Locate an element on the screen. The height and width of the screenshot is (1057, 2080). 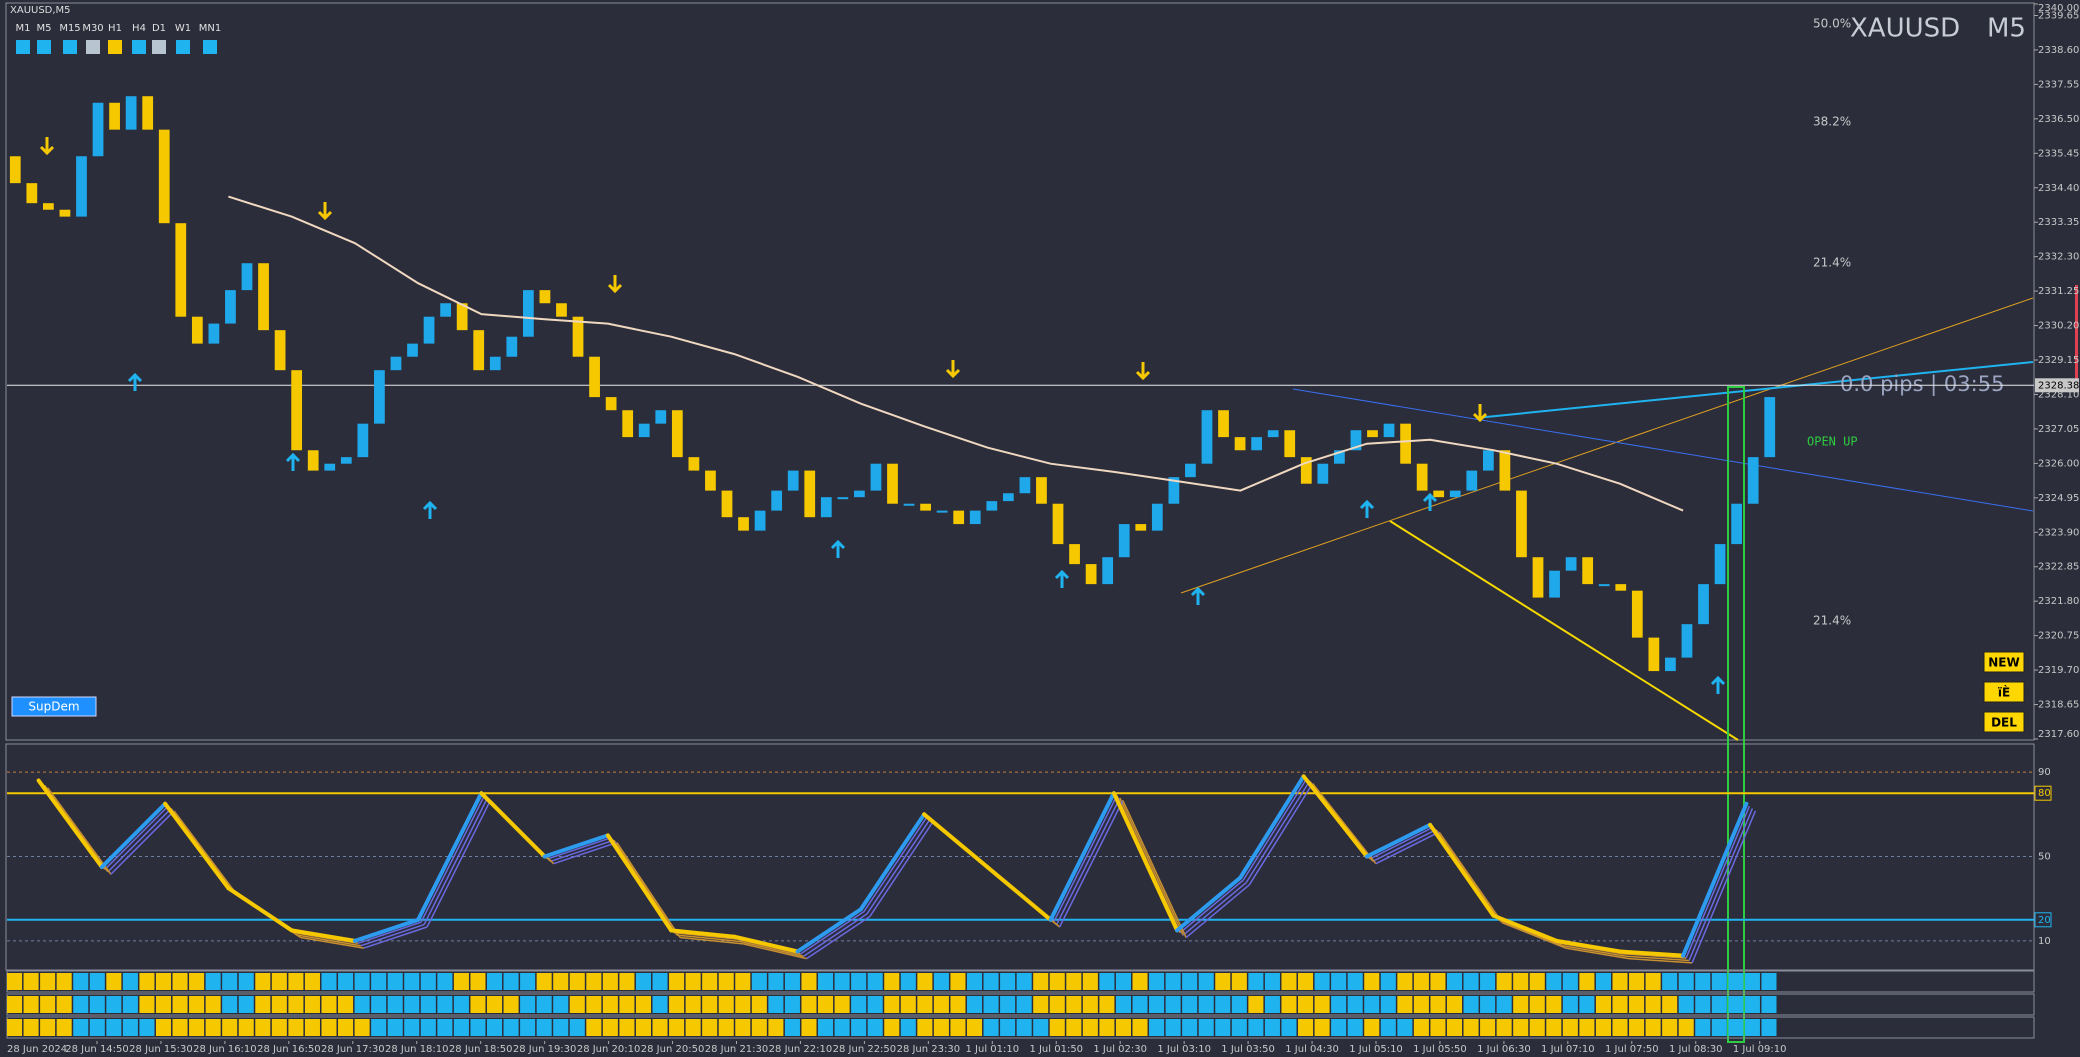
button-label: ïÈ is located at coordinates (2004, 692).